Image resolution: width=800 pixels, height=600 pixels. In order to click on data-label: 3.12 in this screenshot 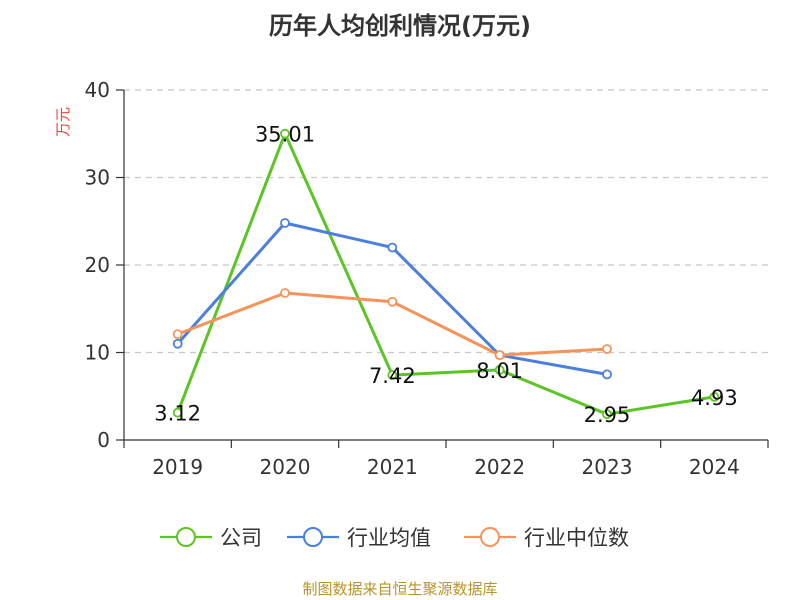, I will do `click(177, 414)`.